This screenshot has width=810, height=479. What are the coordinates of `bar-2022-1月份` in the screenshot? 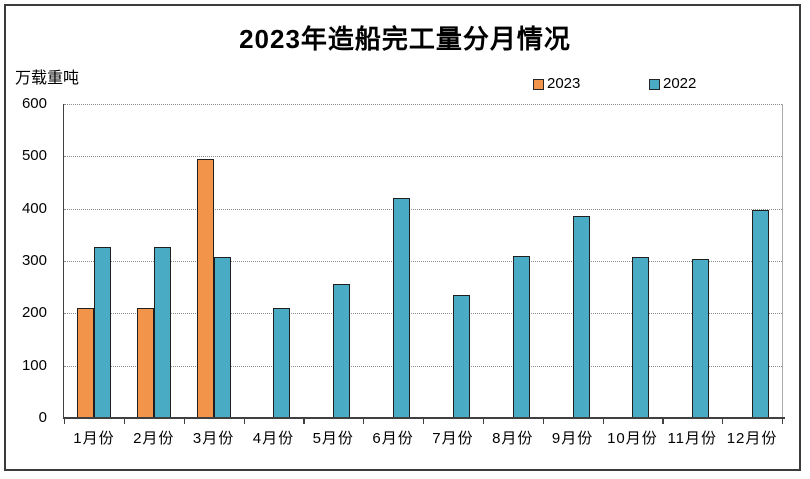 It's located at (102, 332).